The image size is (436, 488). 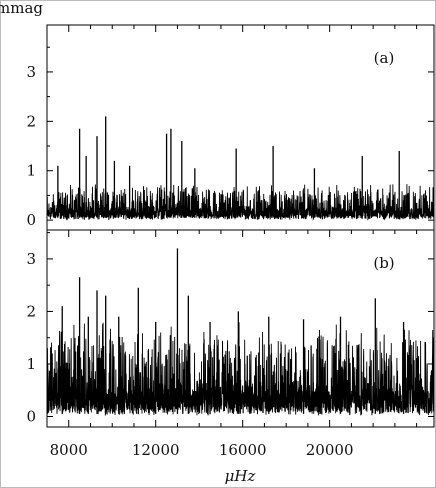 What do you see at coordinates (330, 450) in the screenshot?
I see `x-tick-label: 20000` at bounding box center [330, 450].